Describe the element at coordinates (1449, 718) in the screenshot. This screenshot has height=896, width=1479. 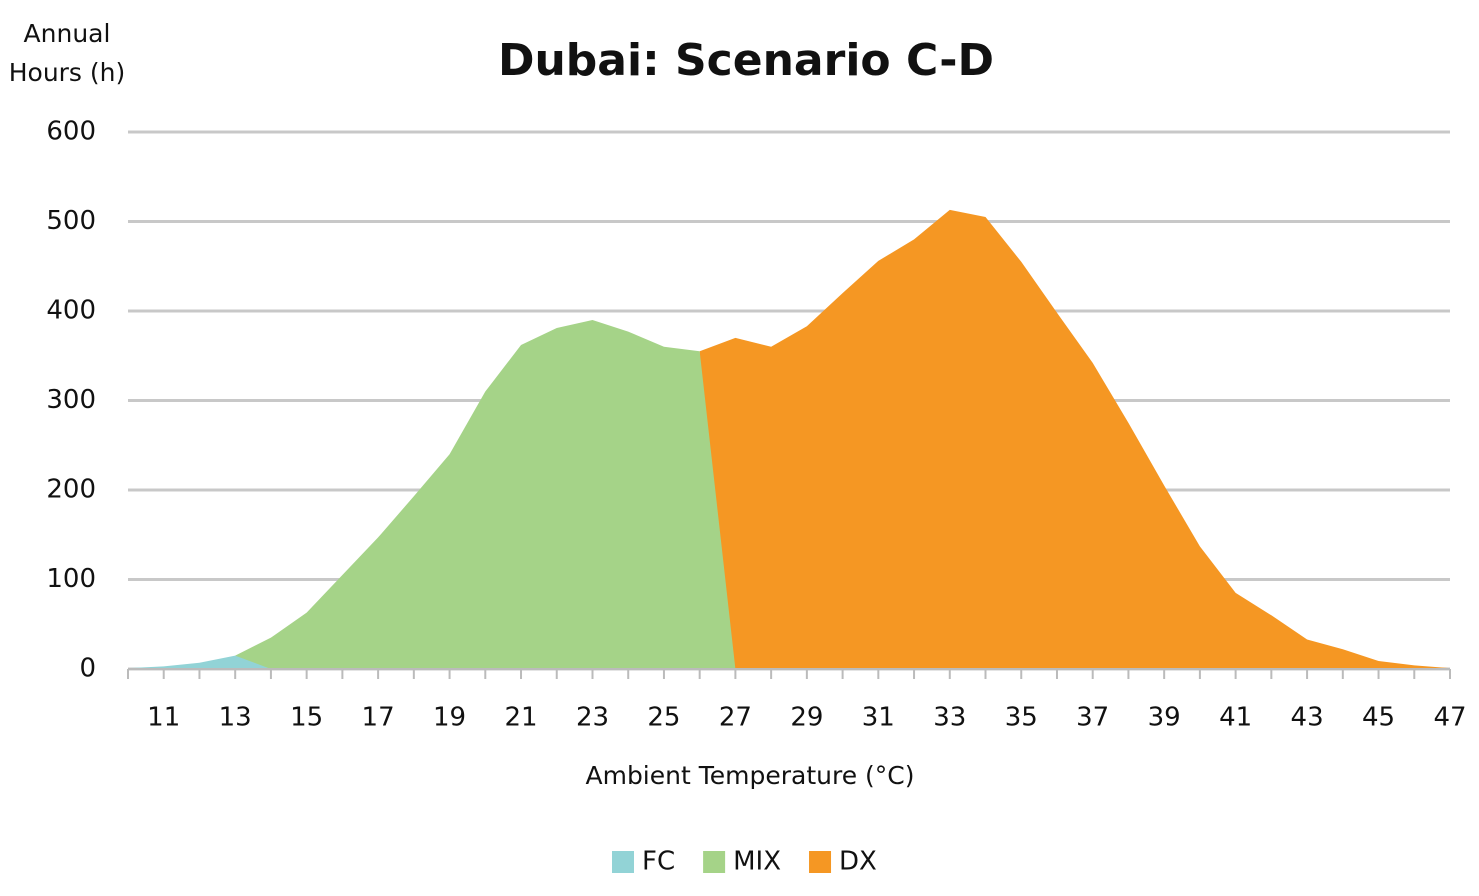
I see `x-tick-label: 47` at that location.